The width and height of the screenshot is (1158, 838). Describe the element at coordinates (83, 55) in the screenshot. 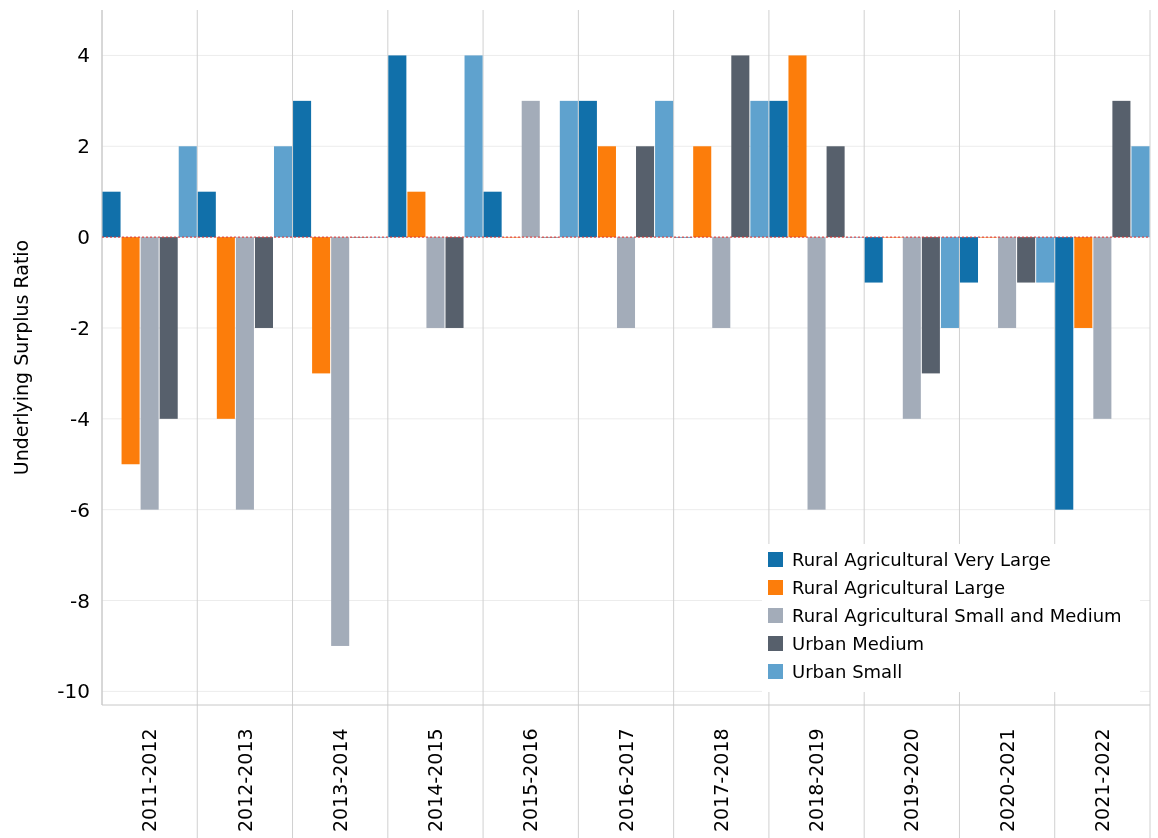

I see `y-tick-label: 4` at that location.